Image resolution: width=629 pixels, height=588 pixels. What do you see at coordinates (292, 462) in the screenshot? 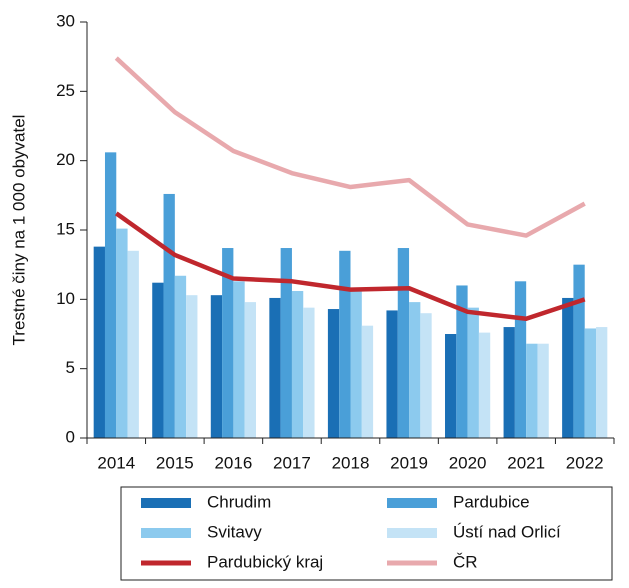
I see `x-tick-label: 2017` at bounding box center [292, 462].